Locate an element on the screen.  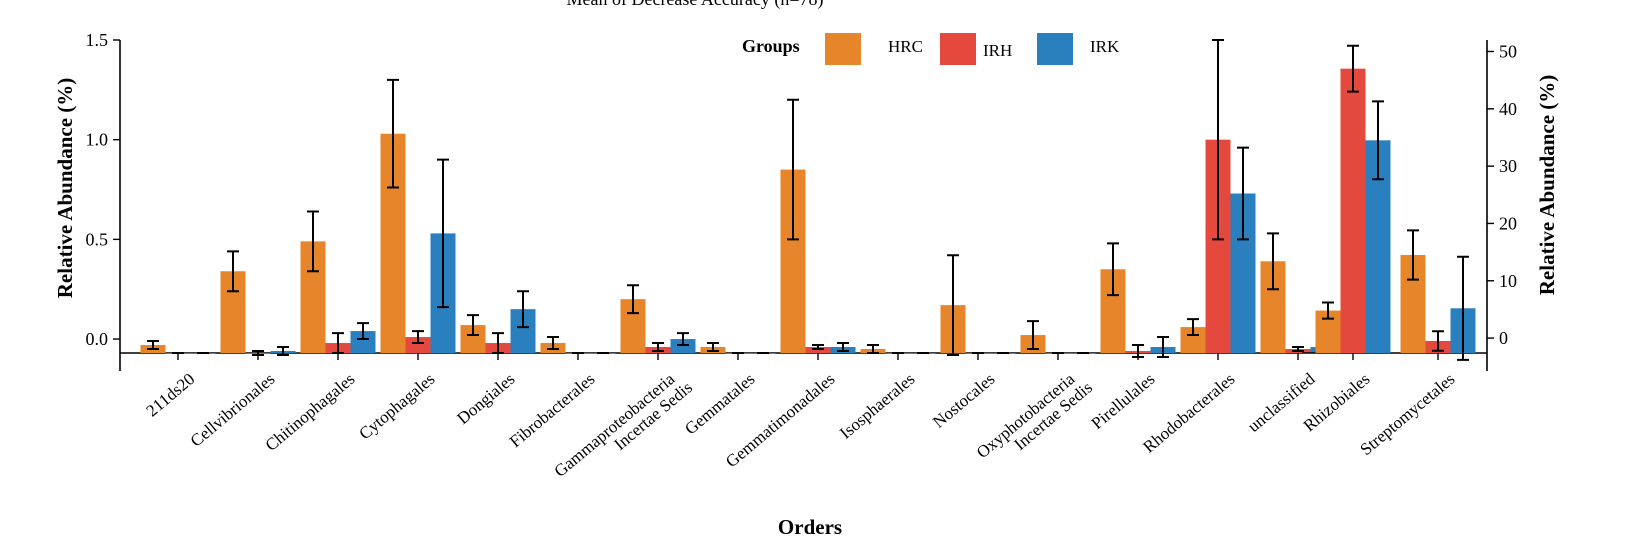
error-bar-dongiales-hrc is located at coordinates (473, 325).